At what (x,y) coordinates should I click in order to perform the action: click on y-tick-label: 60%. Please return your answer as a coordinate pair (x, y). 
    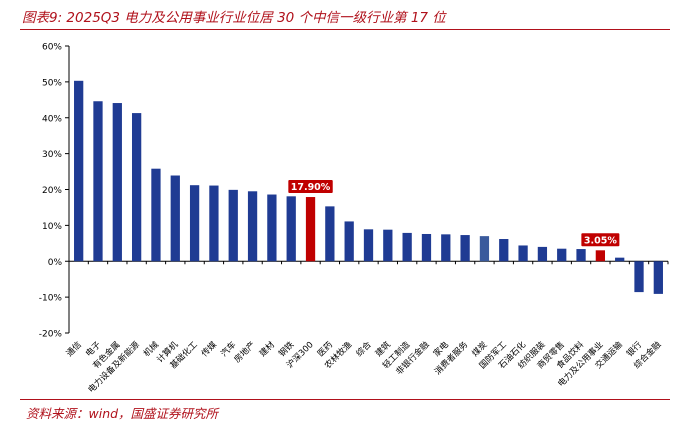
    Looking at the image, I should click on (52, 48).